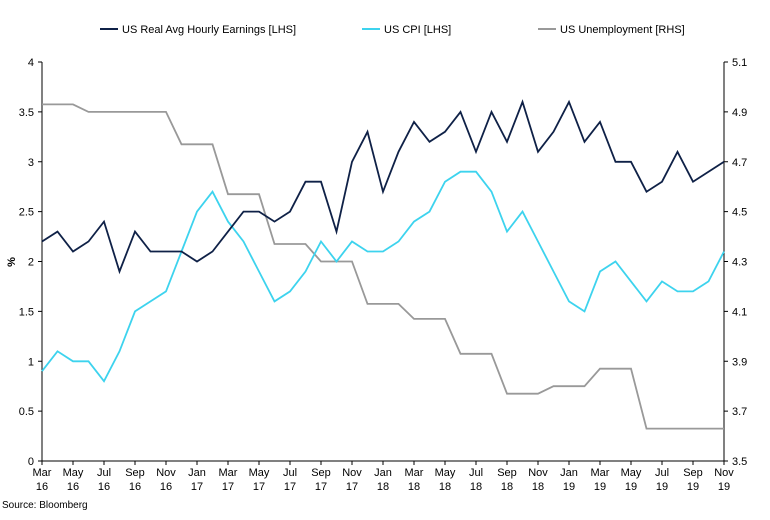 Image resolution: width=770 pixels, height=520 pixels. I want to click on legend-label-earnings: US Real Avg Hourly Earnings [LHS], so click(209, 30).